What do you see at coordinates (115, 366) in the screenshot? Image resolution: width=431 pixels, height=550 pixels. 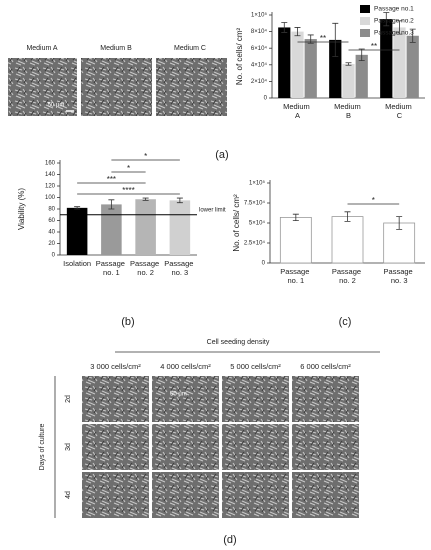 I see `column-label: 3 000 cells/cm²` at bounding box center [115, 366].